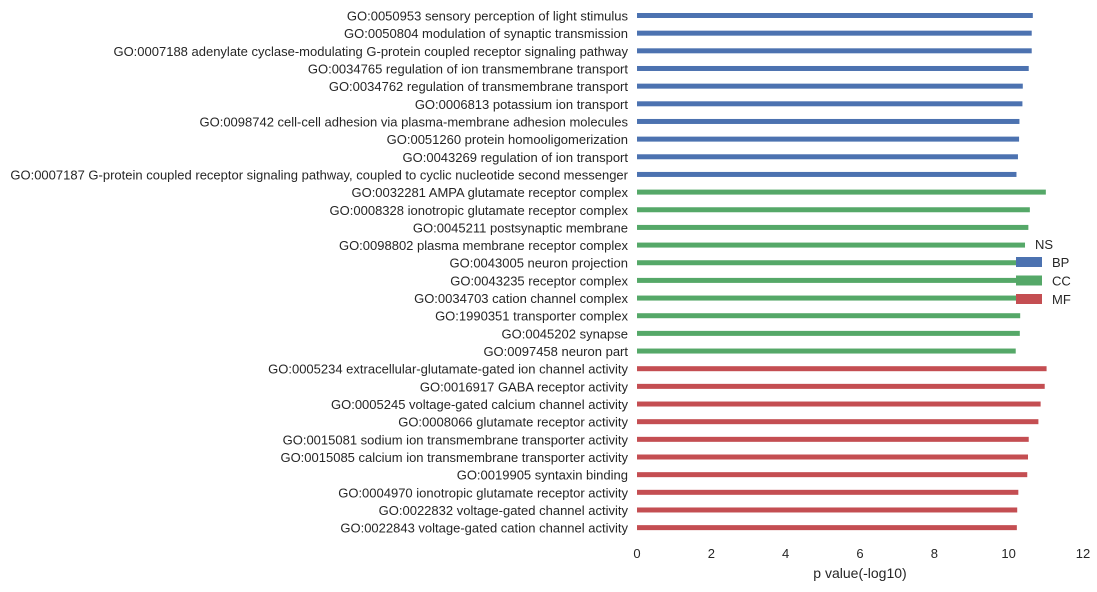 The image size is (1097, 592). What do you see at coordinates (522, 104) in the screenshot?
I see `category-label: GO:0006813 potassium ion transport` at bounding box center [522, 104].